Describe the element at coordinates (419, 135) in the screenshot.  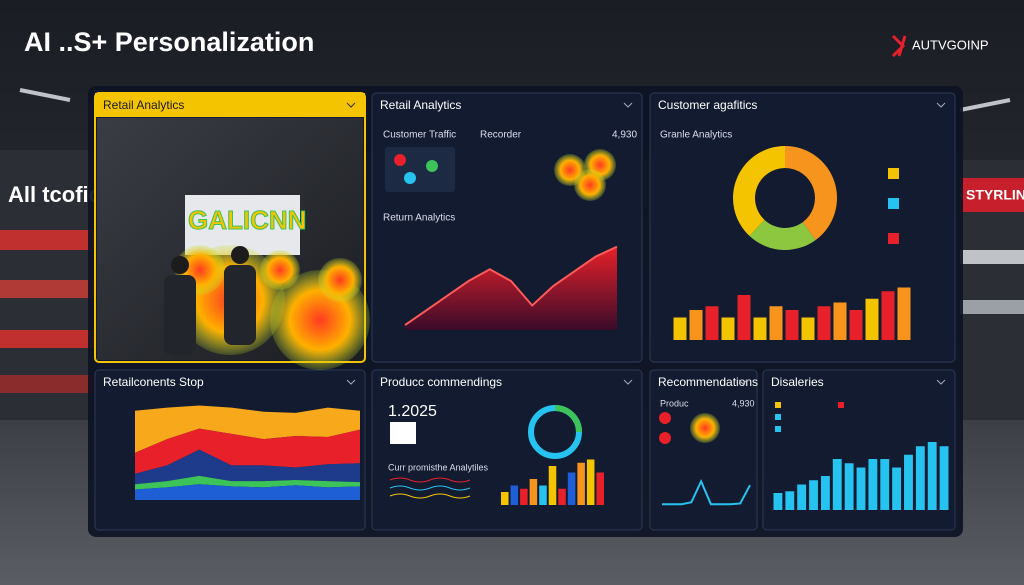
I see `label: Customer Traffic` at that location.